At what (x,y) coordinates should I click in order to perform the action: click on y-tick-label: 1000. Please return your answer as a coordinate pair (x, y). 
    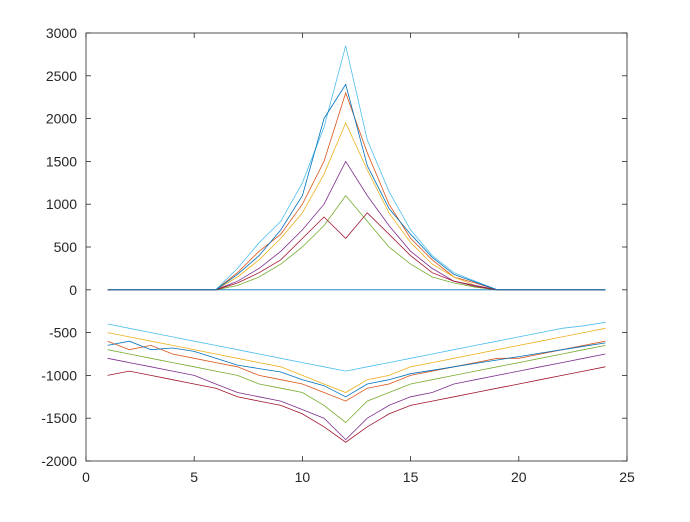
    Looking at the image, I should click on (61, 204).